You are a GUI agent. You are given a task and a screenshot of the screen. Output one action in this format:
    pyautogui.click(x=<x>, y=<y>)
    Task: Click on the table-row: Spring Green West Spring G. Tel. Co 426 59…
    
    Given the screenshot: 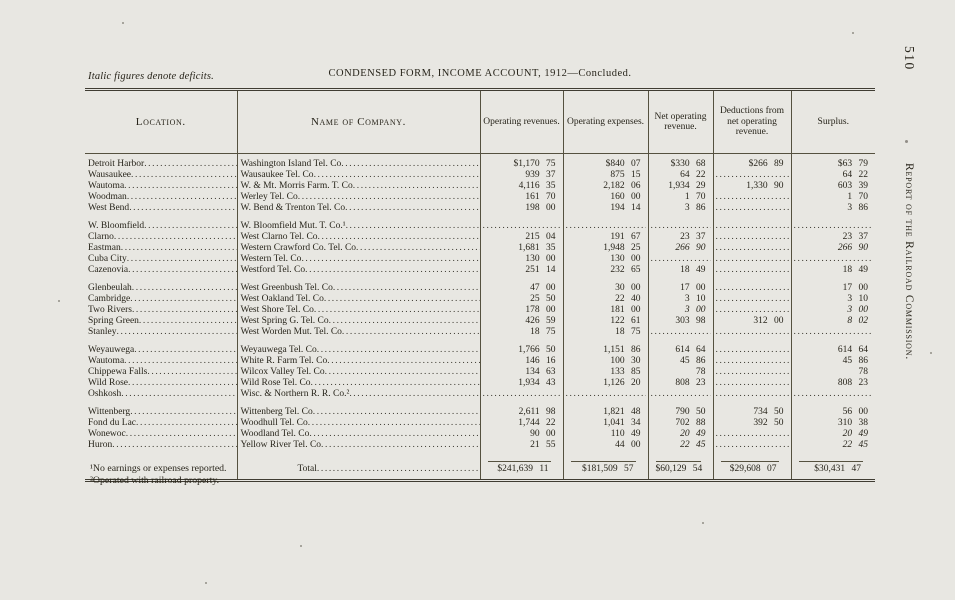 What is the action you would take?
    pyautogui.click(x=480, y=321)
    